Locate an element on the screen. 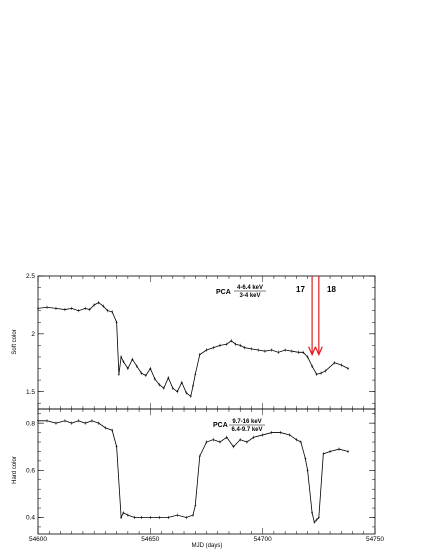 Image resolution: width=425 pixels, height=550 pixels. soft-annotation-numerator: 4-6.4 keV is located at coordinates (250, 288).